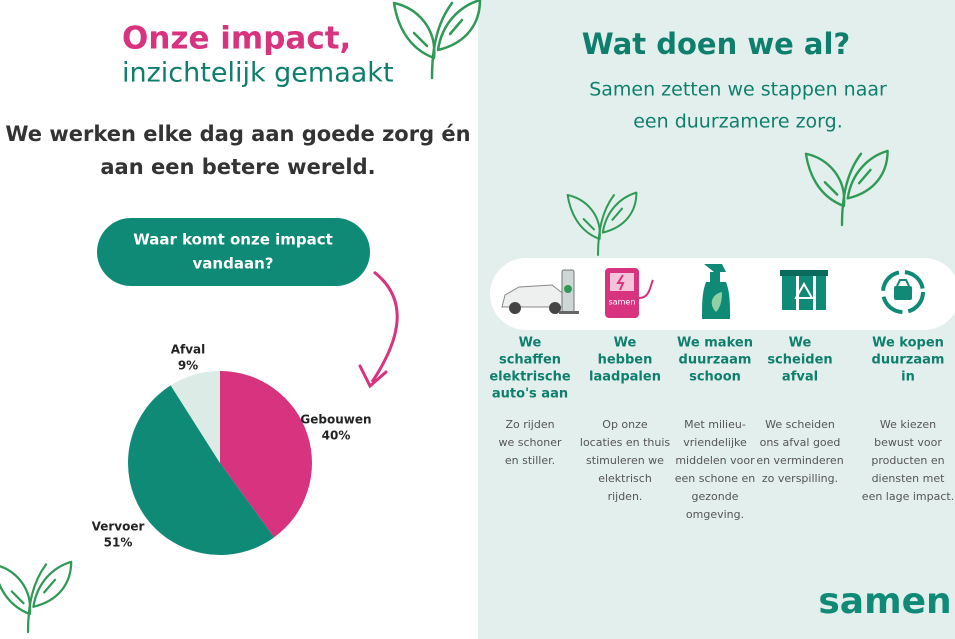 This screenshot has width=955, height=639. Describe the element at coordinates (884, 601) in the screenshot. I see `logo: samen` at that location.